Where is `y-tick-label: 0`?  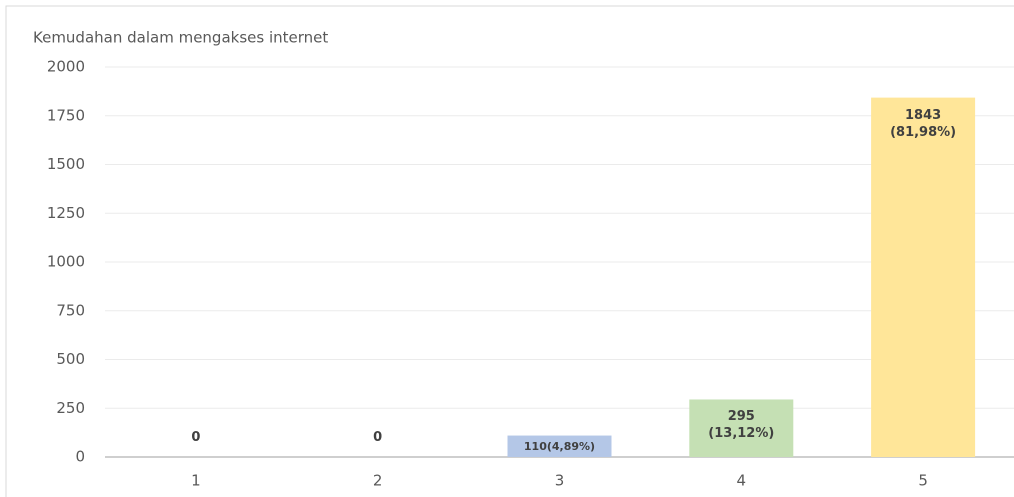 y-tick-label: 0 is located at coordinates (80, 457).